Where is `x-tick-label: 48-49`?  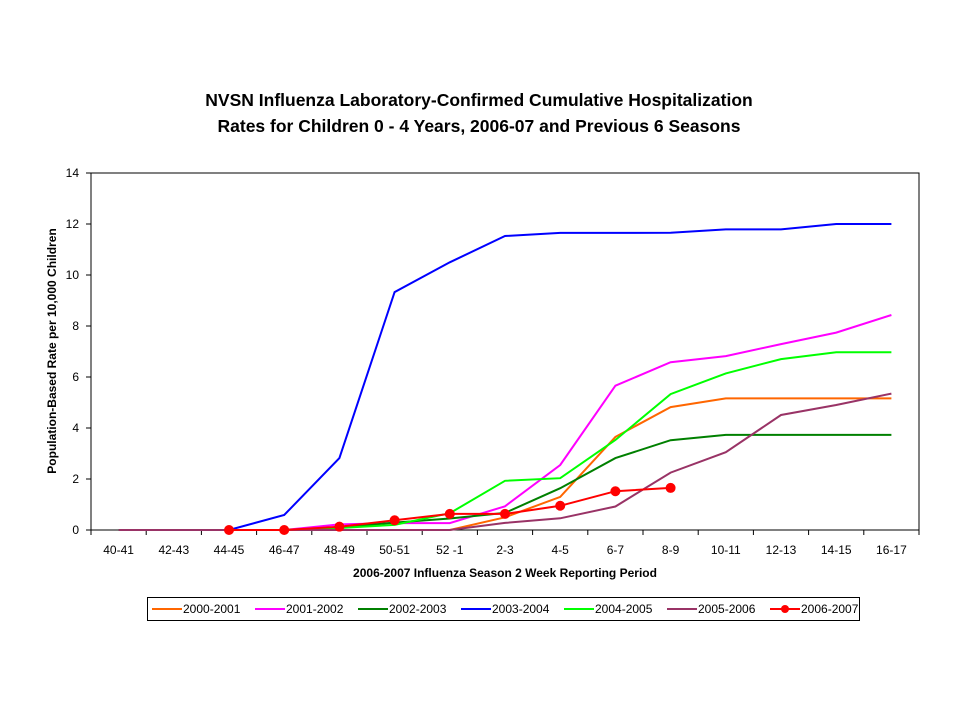
x-tick-label: 48-49 is located at coordinates (339, 550).